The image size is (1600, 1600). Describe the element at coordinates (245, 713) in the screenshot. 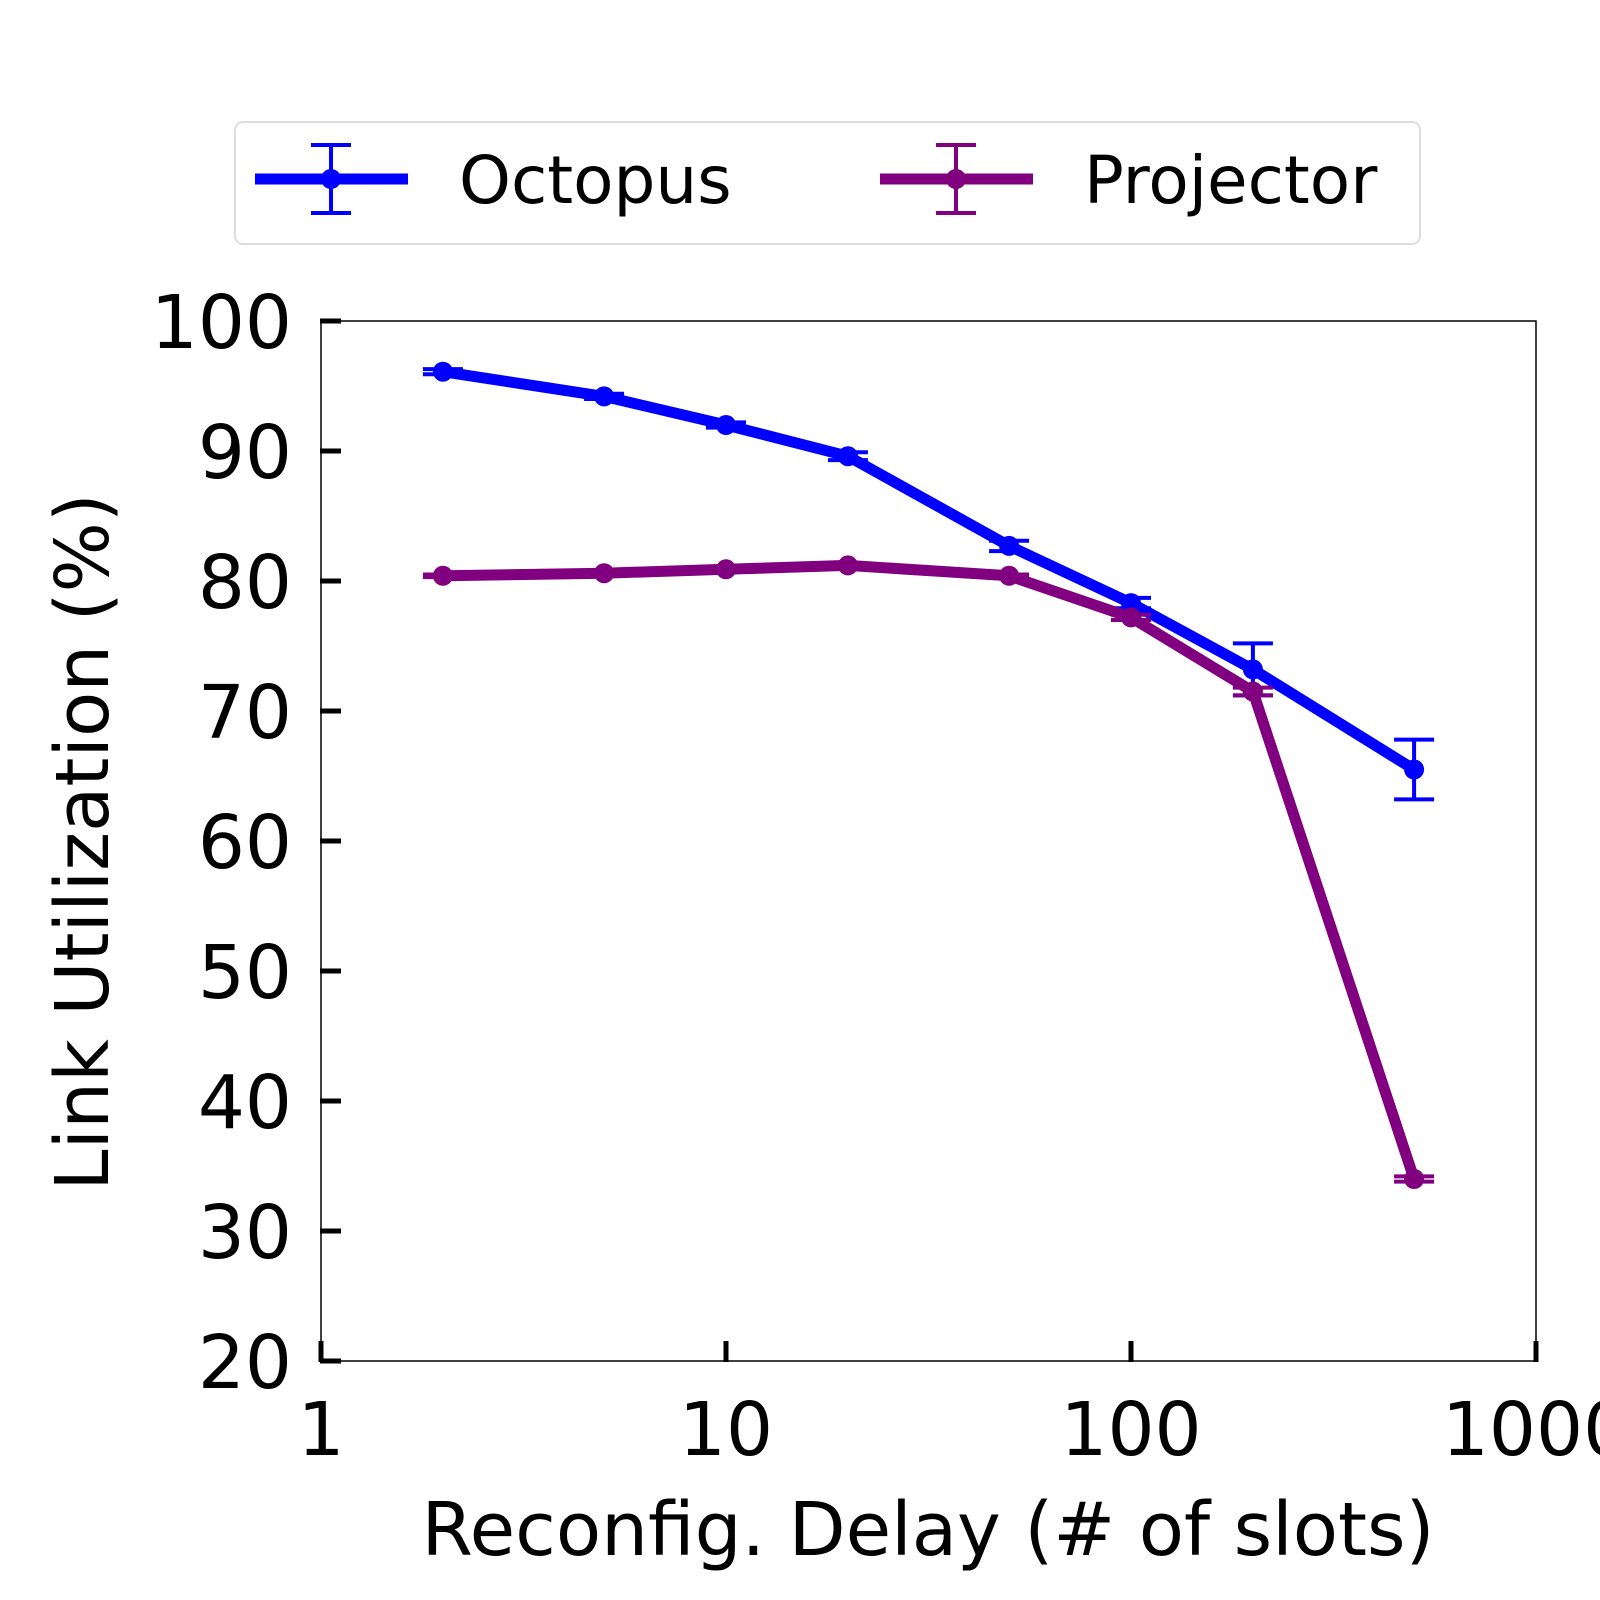

I see `y-tick-label: 70` at that location.